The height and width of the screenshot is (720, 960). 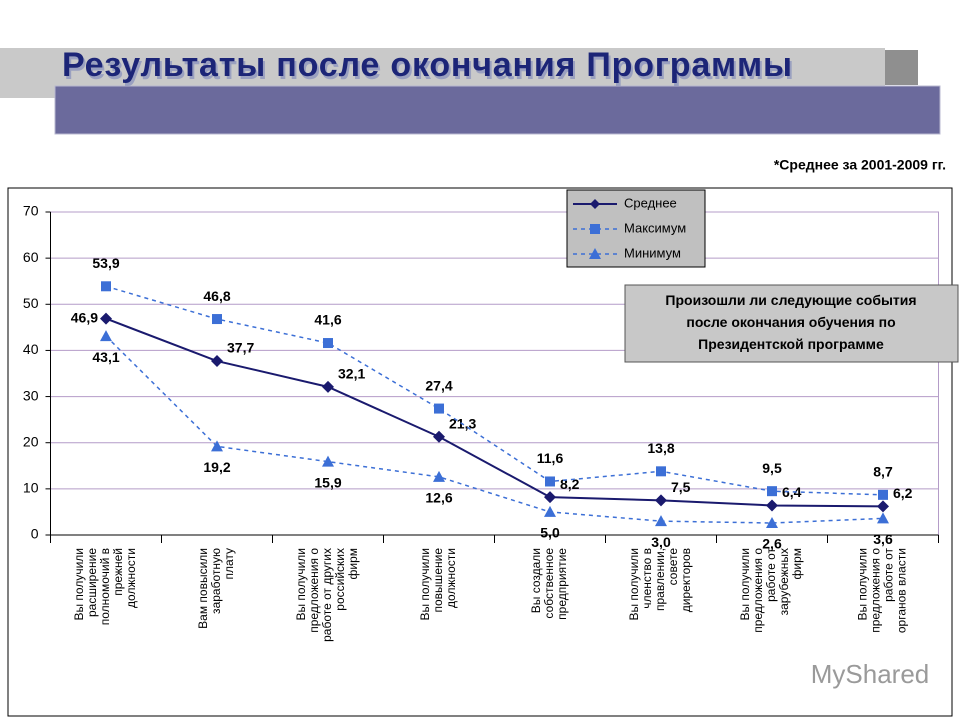 I want to click on value-label: 46,8, so click(x=216, y=296).